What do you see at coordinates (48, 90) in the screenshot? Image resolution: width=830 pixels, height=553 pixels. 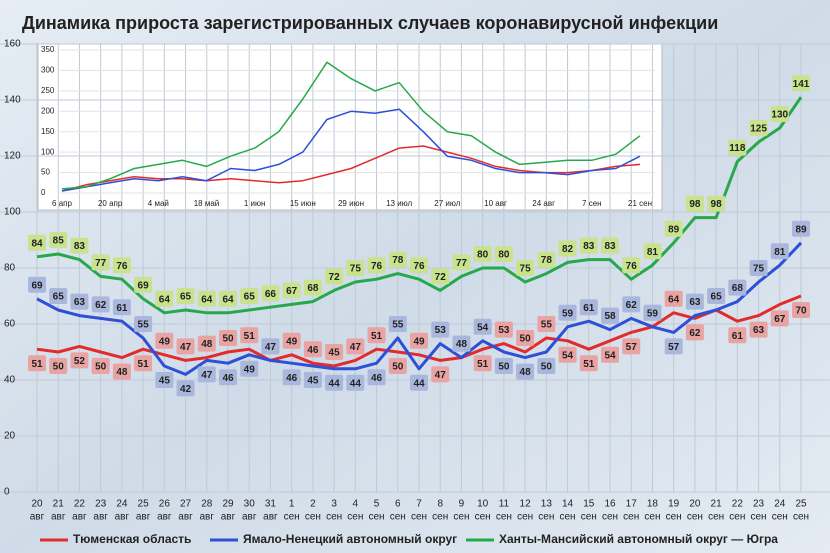 I see `y-tick-label: 250` at bounding box center [48, 90].